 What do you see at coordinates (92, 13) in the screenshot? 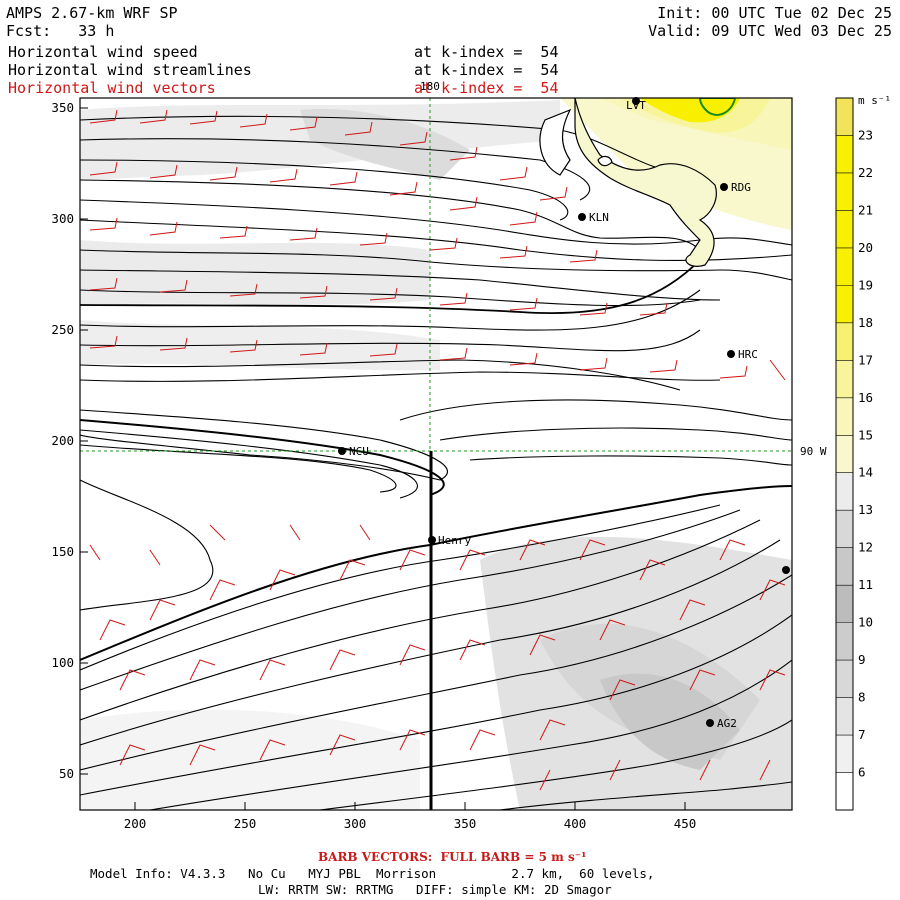
I see `model-title: AMPS 2.67-km WRF SP` at bounding box center [92, 13].